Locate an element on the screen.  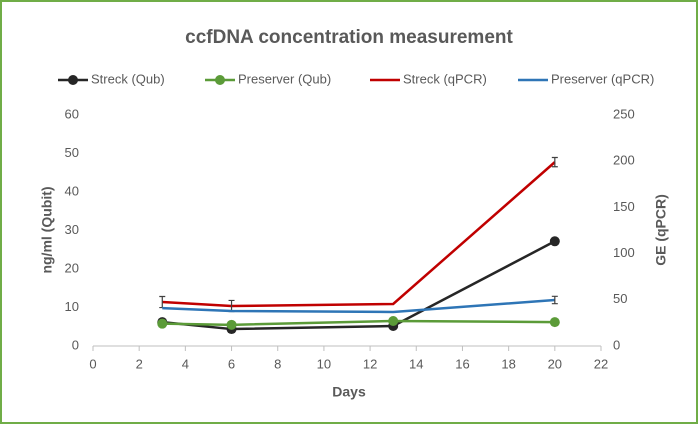
x-tick-label: 10 is located at coordinates (324, 363).